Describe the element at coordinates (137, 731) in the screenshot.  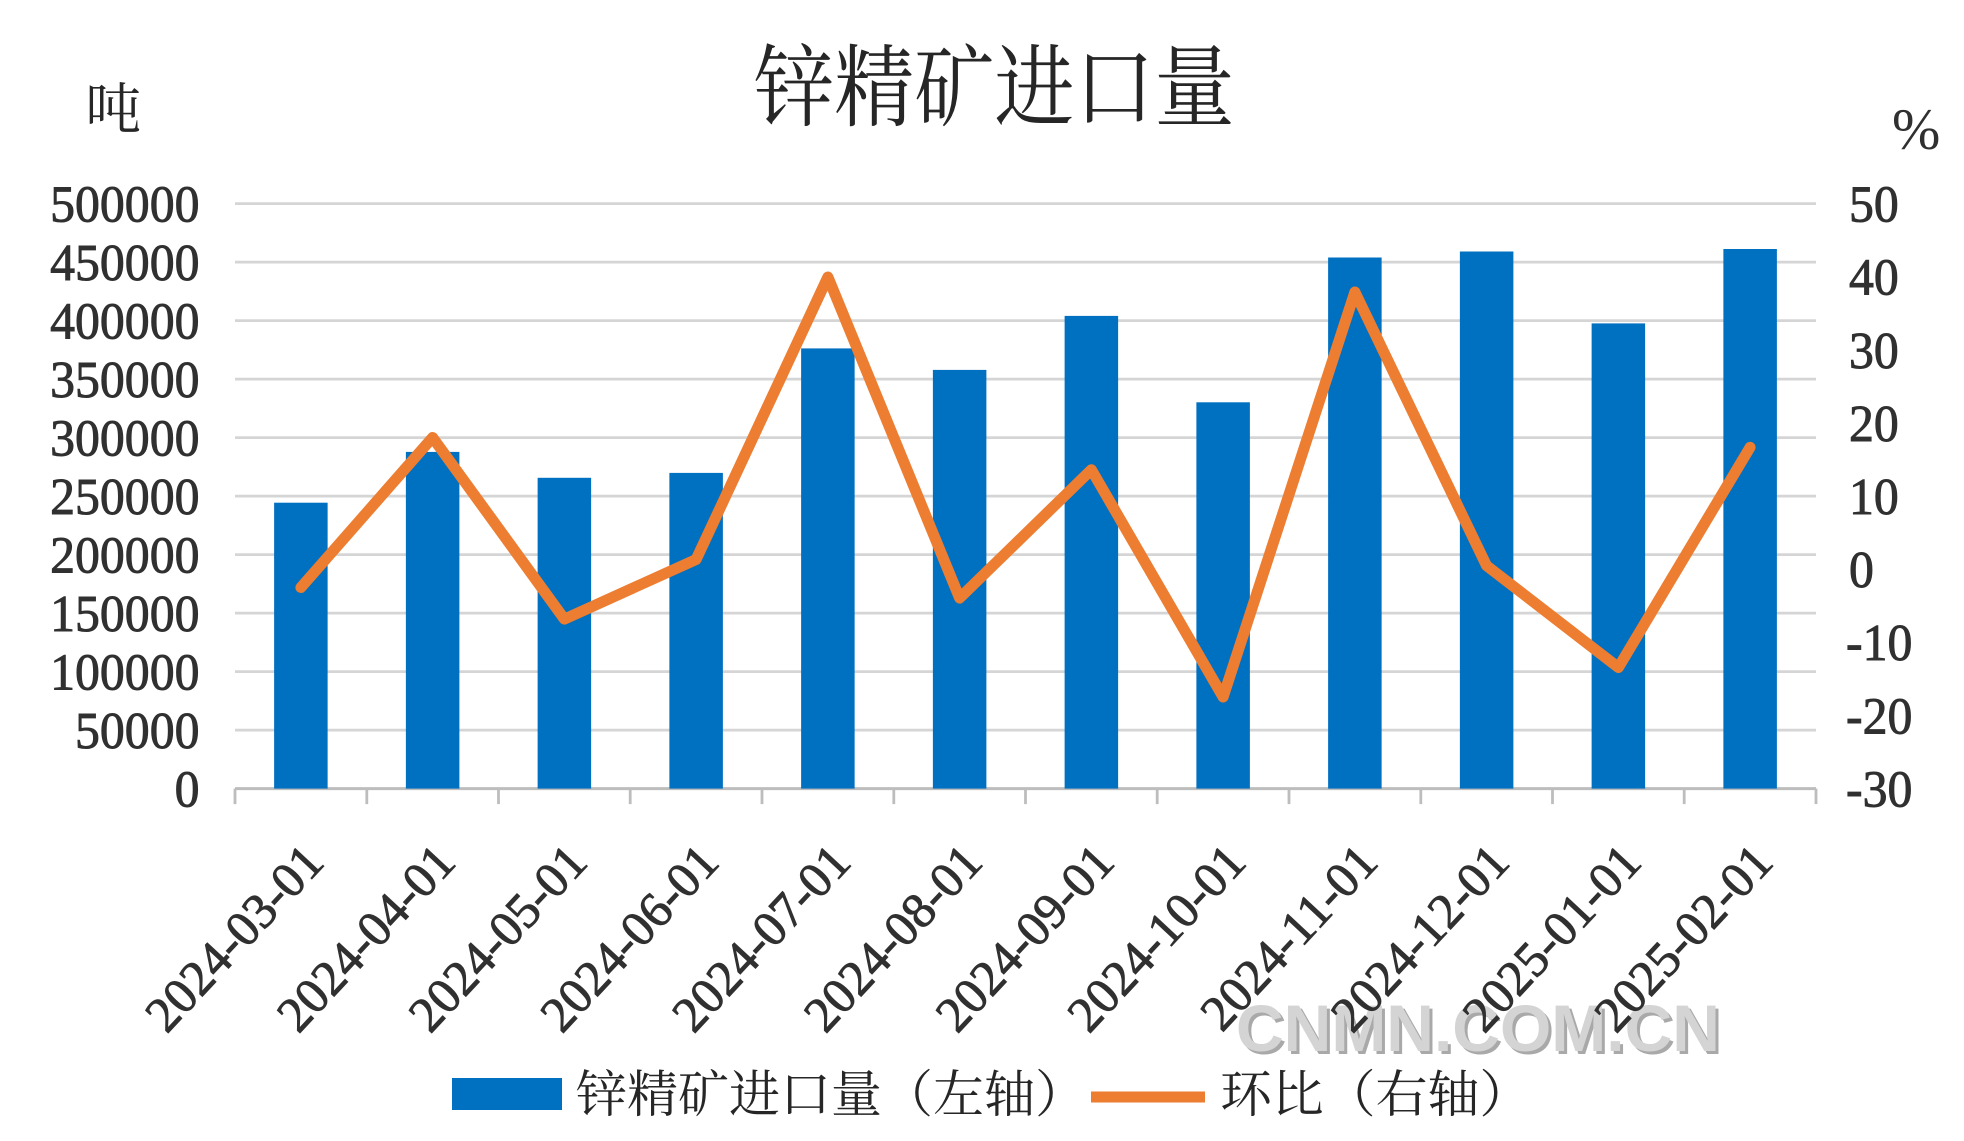
I see `svg-text: 50000` at that location.